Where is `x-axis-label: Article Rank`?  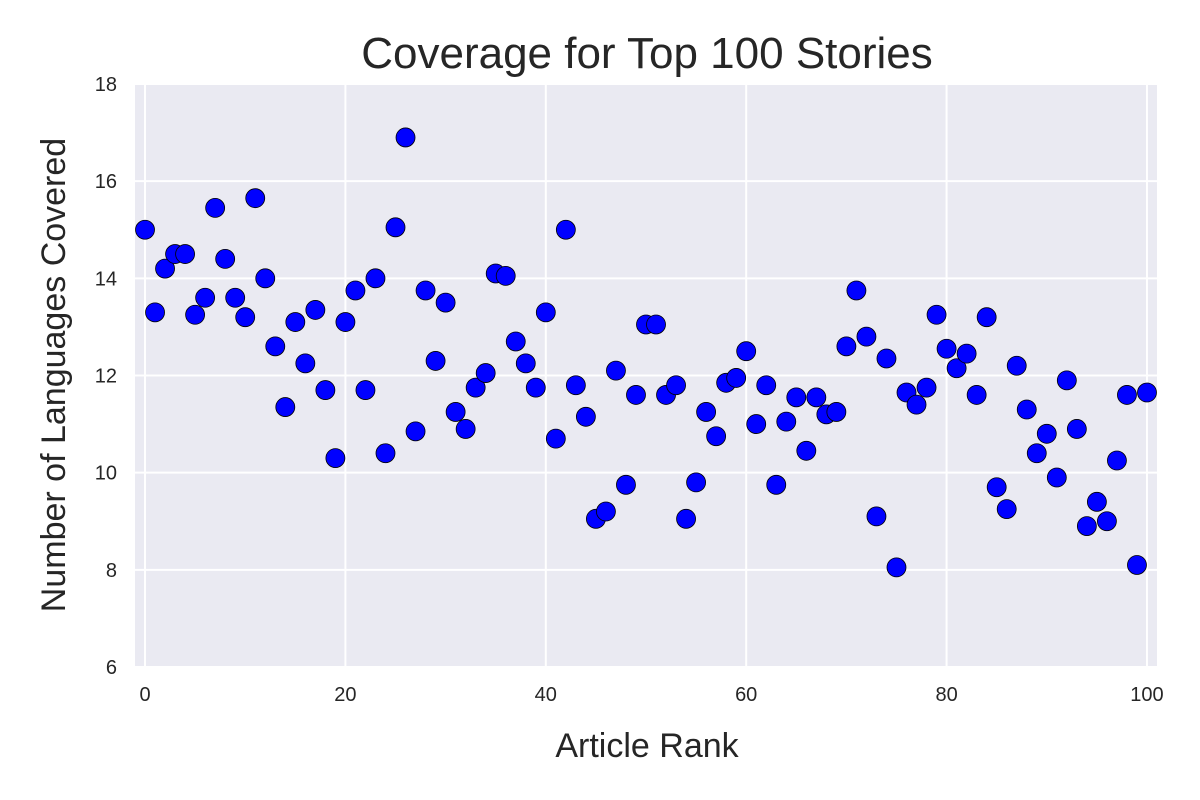
x-axis-label: Article Rank is located at coordinates (647, 746).